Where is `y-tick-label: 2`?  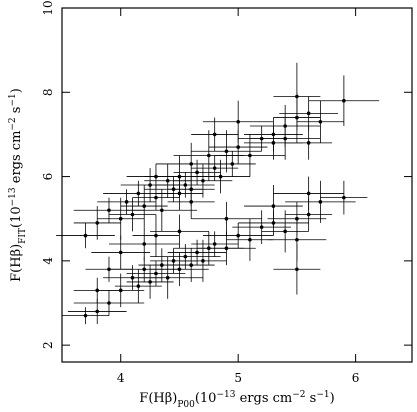 y-tick-label: 2 is located at coordinates (48, 345).